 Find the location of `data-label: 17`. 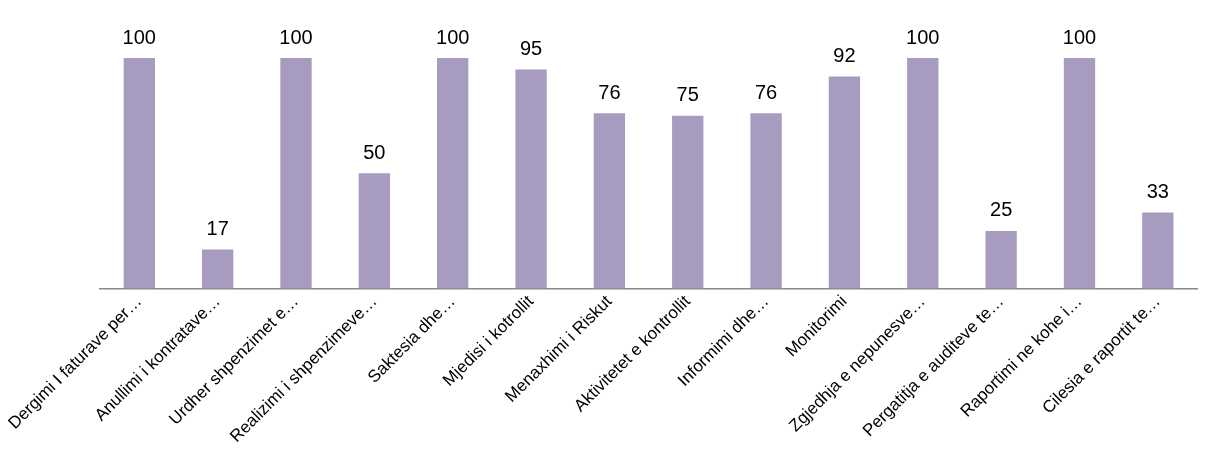

data-label: 17 is located at coordinates (217, 227).